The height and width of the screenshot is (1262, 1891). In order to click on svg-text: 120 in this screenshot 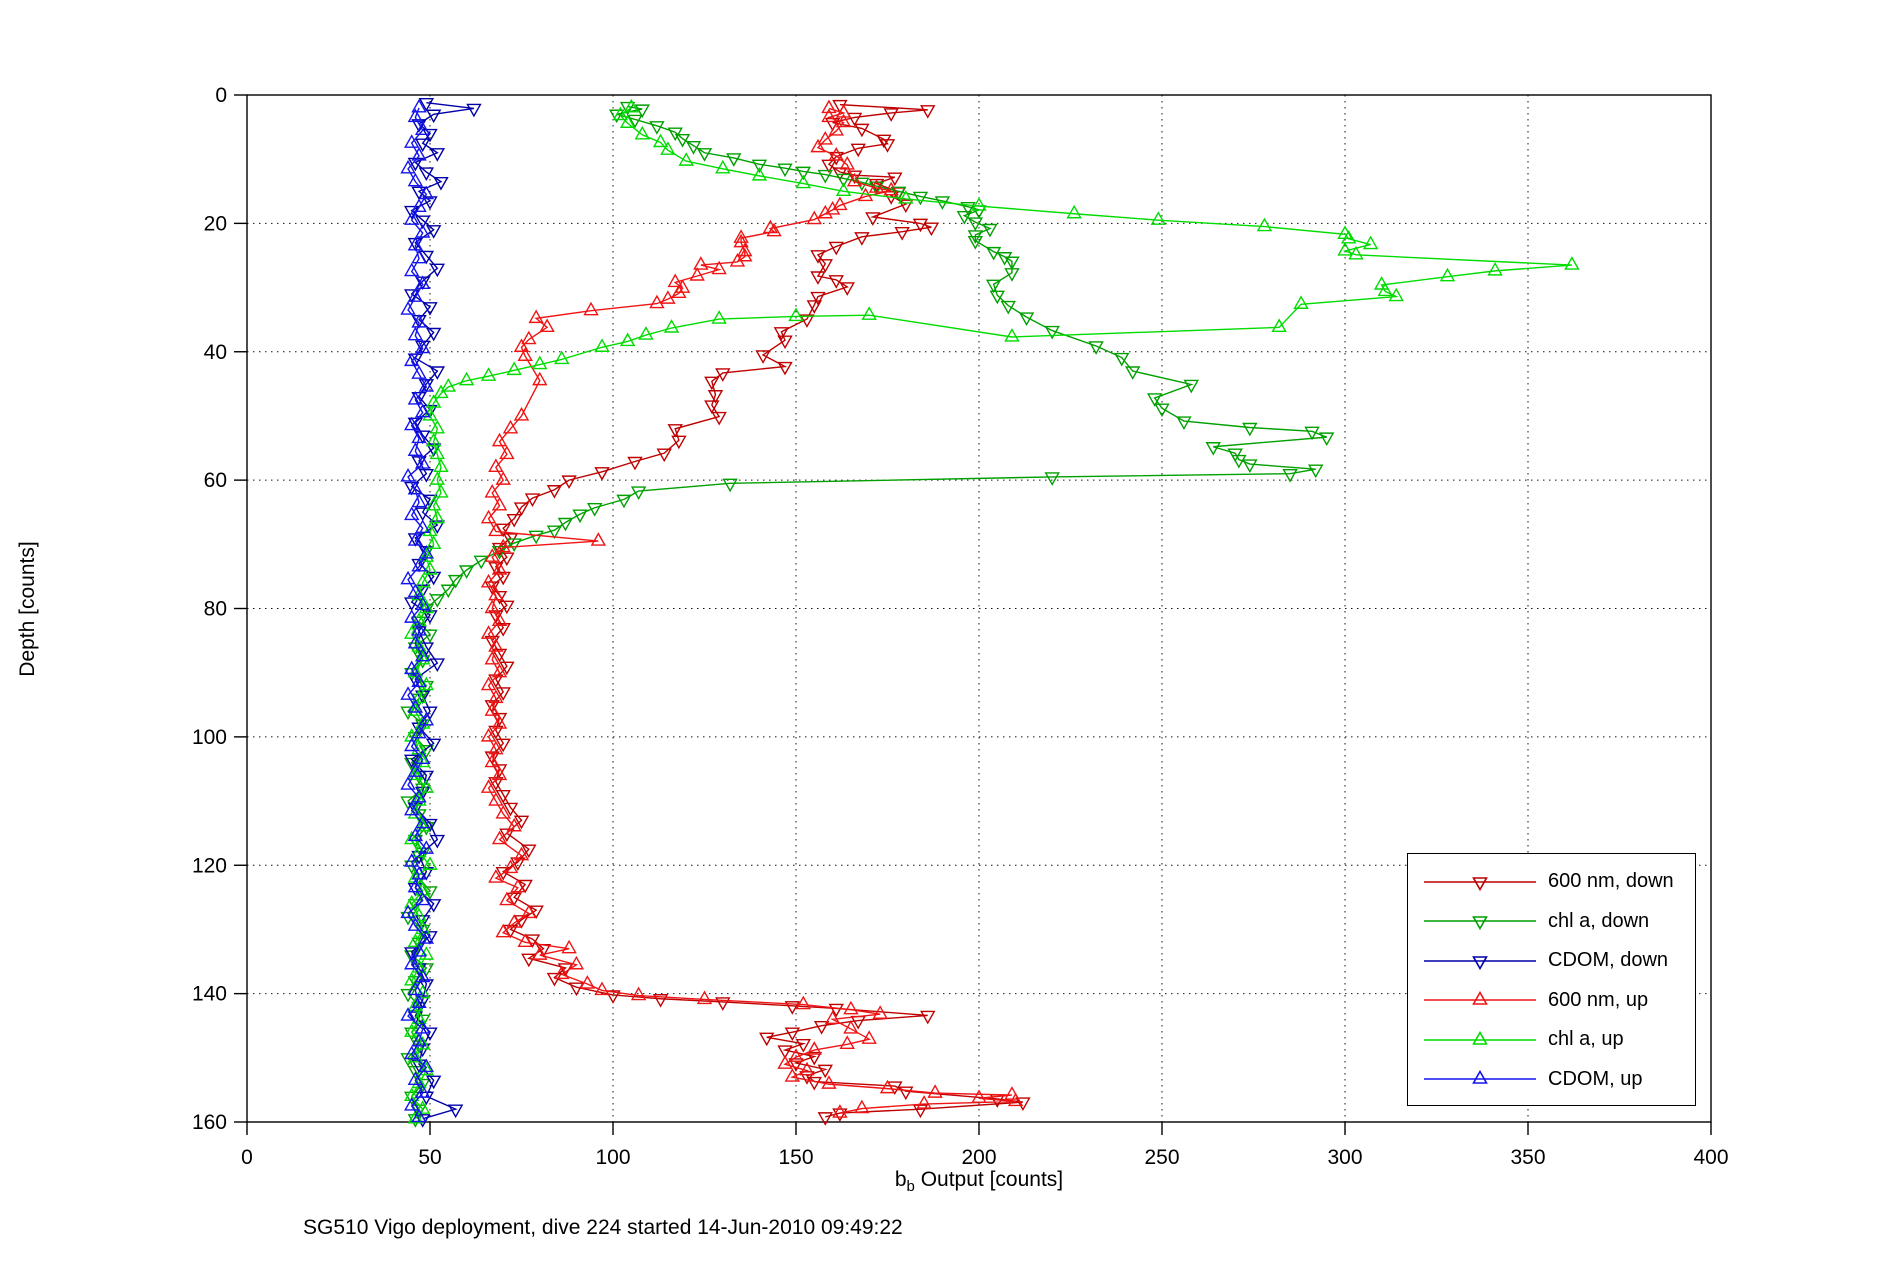, I will do `click(209, 865)`.